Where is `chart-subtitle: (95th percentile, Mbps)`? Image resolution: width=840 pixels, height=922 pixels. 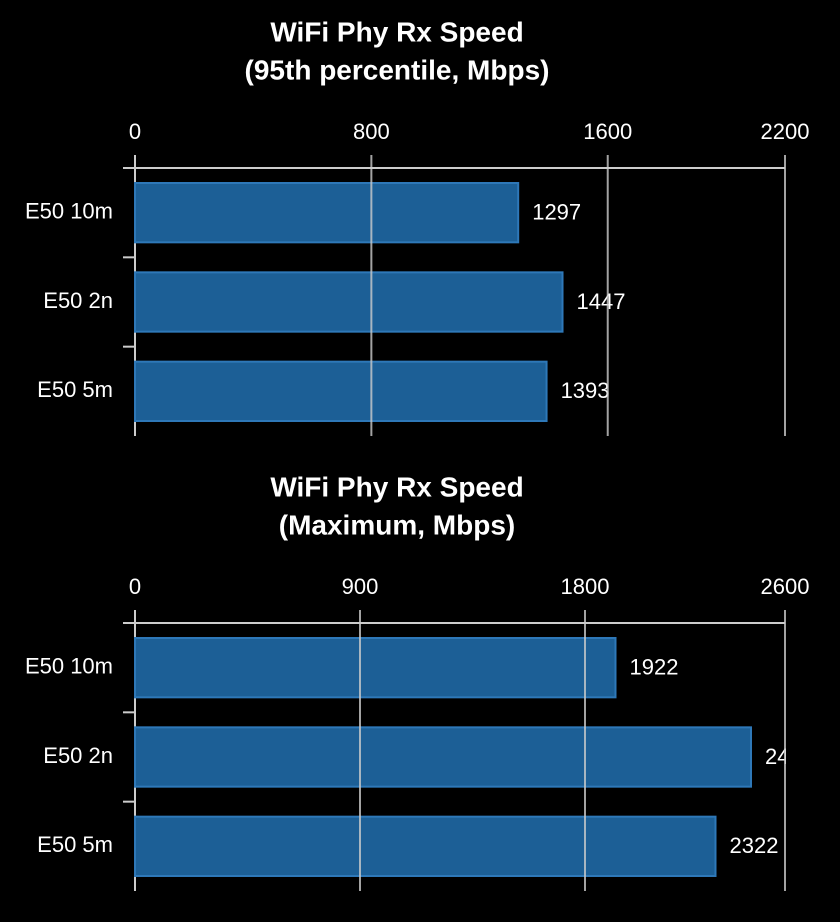
chart-subtitle: (95th percentile, Mbps) is located at coordinates (397, 69).